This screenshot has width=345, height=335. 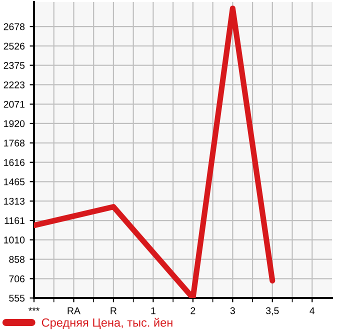 What do you see at coordinates (193, 310) in the screenshot?
I see `x-tick-label: 2` at bounding box center [193, 310].